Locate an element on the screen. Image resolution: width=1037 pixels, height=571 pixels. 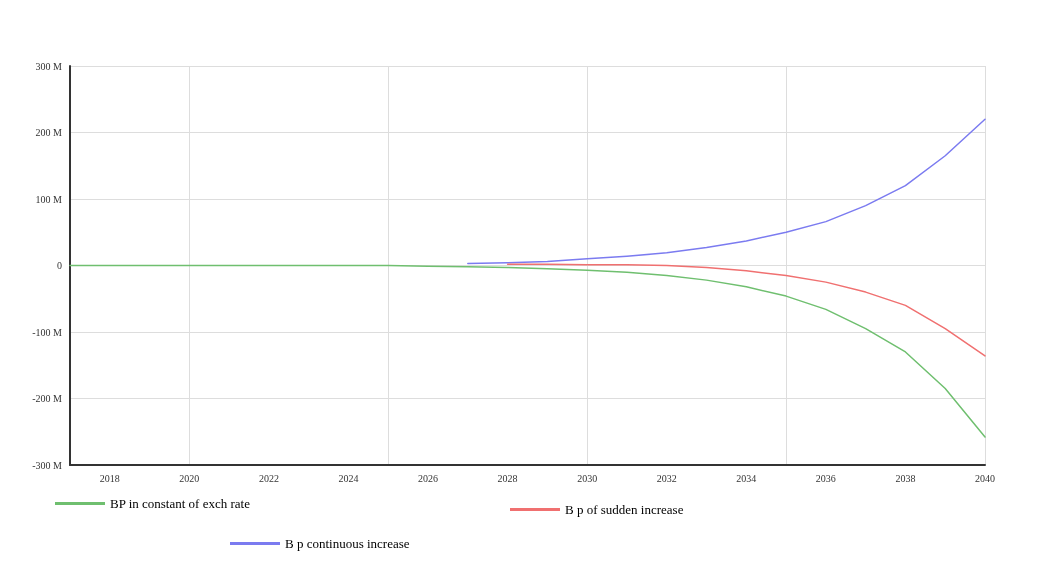
x-tick-label: 2028 is located at coordinates (507, 478).